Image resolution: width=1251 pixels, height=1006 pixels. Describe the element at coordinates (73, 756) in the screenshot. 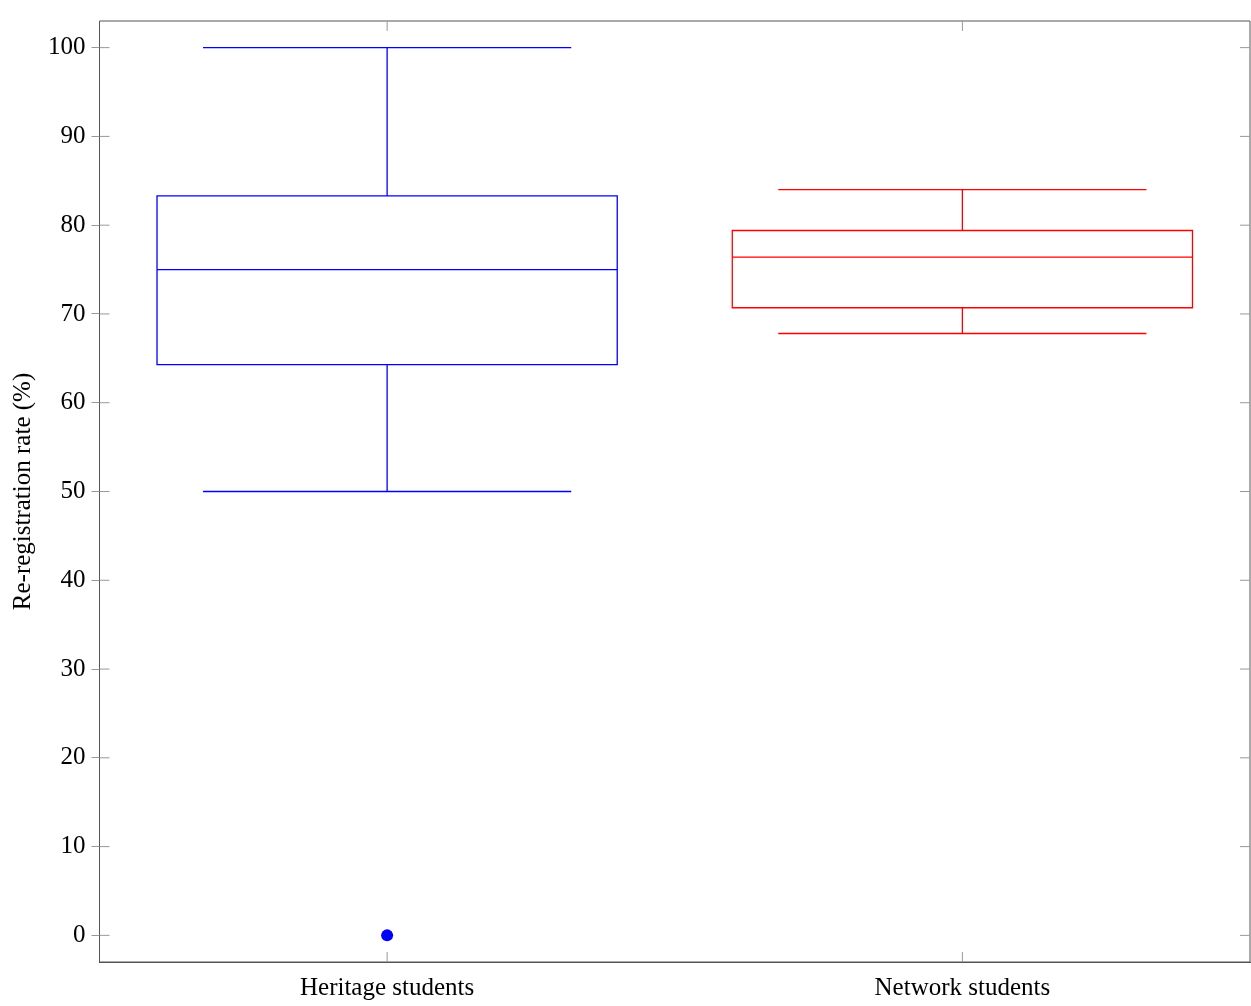

I see `y-tick-label: 20` at that location.